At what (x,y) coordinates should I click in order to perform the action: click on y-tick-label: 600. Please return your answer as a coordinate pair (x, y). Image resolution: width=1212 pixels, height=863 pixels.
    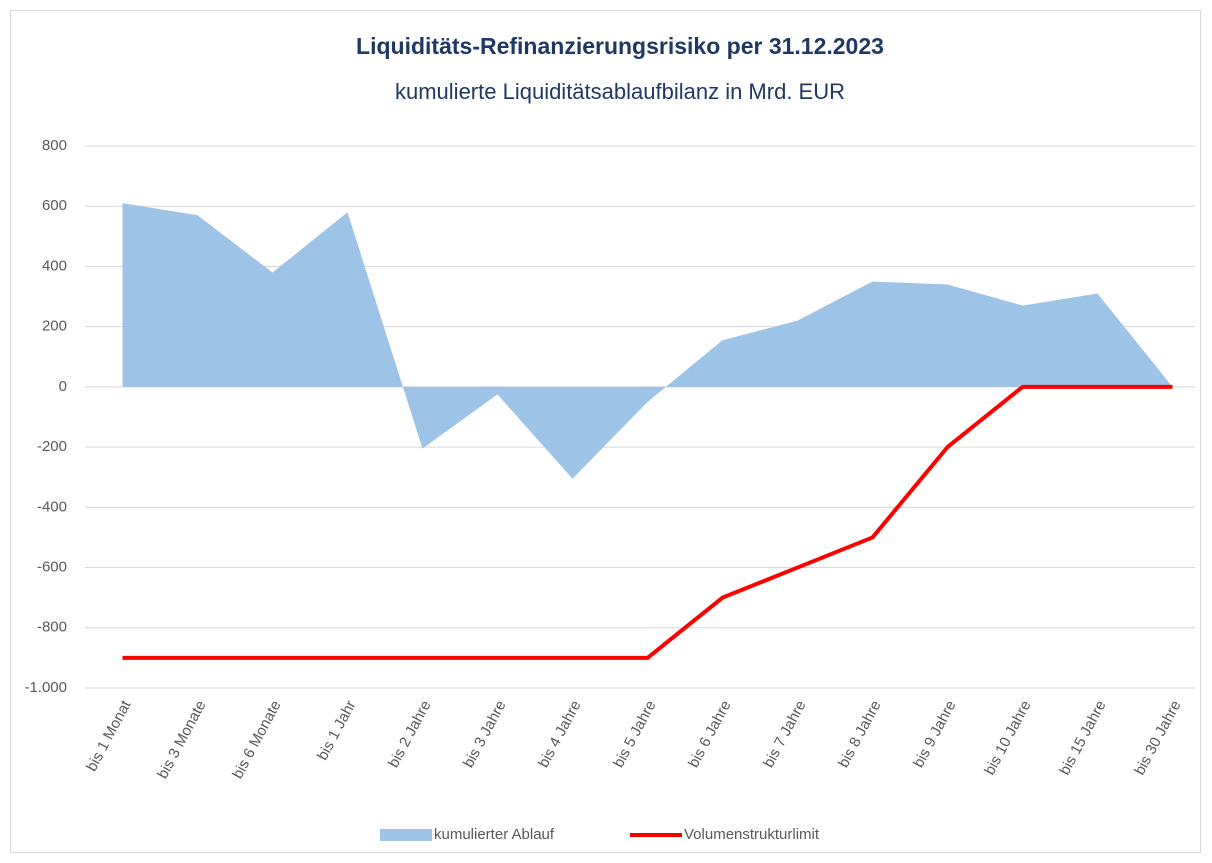
    Looking at the image, I should click on (54, 205).